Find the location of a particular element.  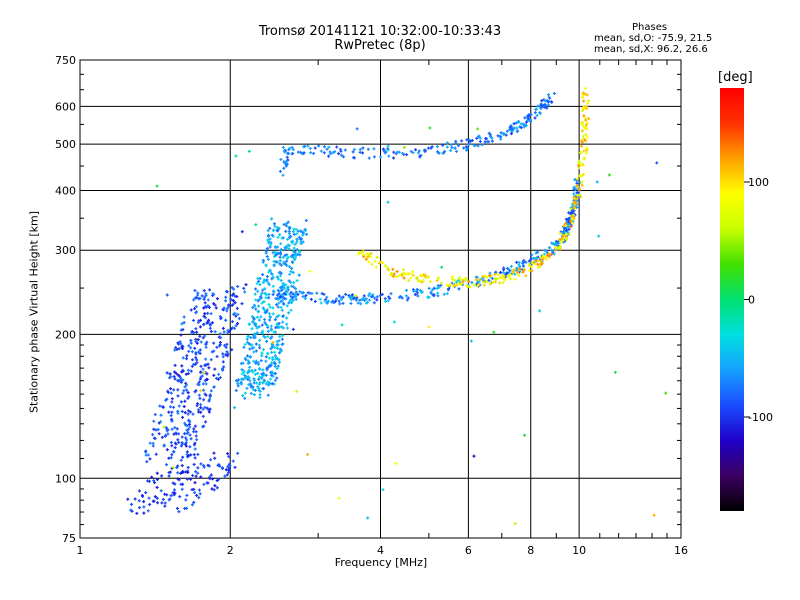

y-axis-label: Stationary phase Virtual Height [km] is located at coordinates (34, 312).